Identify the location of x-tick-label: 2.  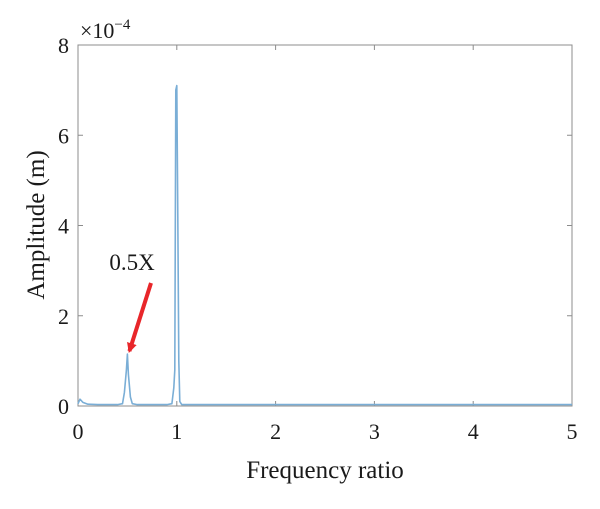
(275, 431).